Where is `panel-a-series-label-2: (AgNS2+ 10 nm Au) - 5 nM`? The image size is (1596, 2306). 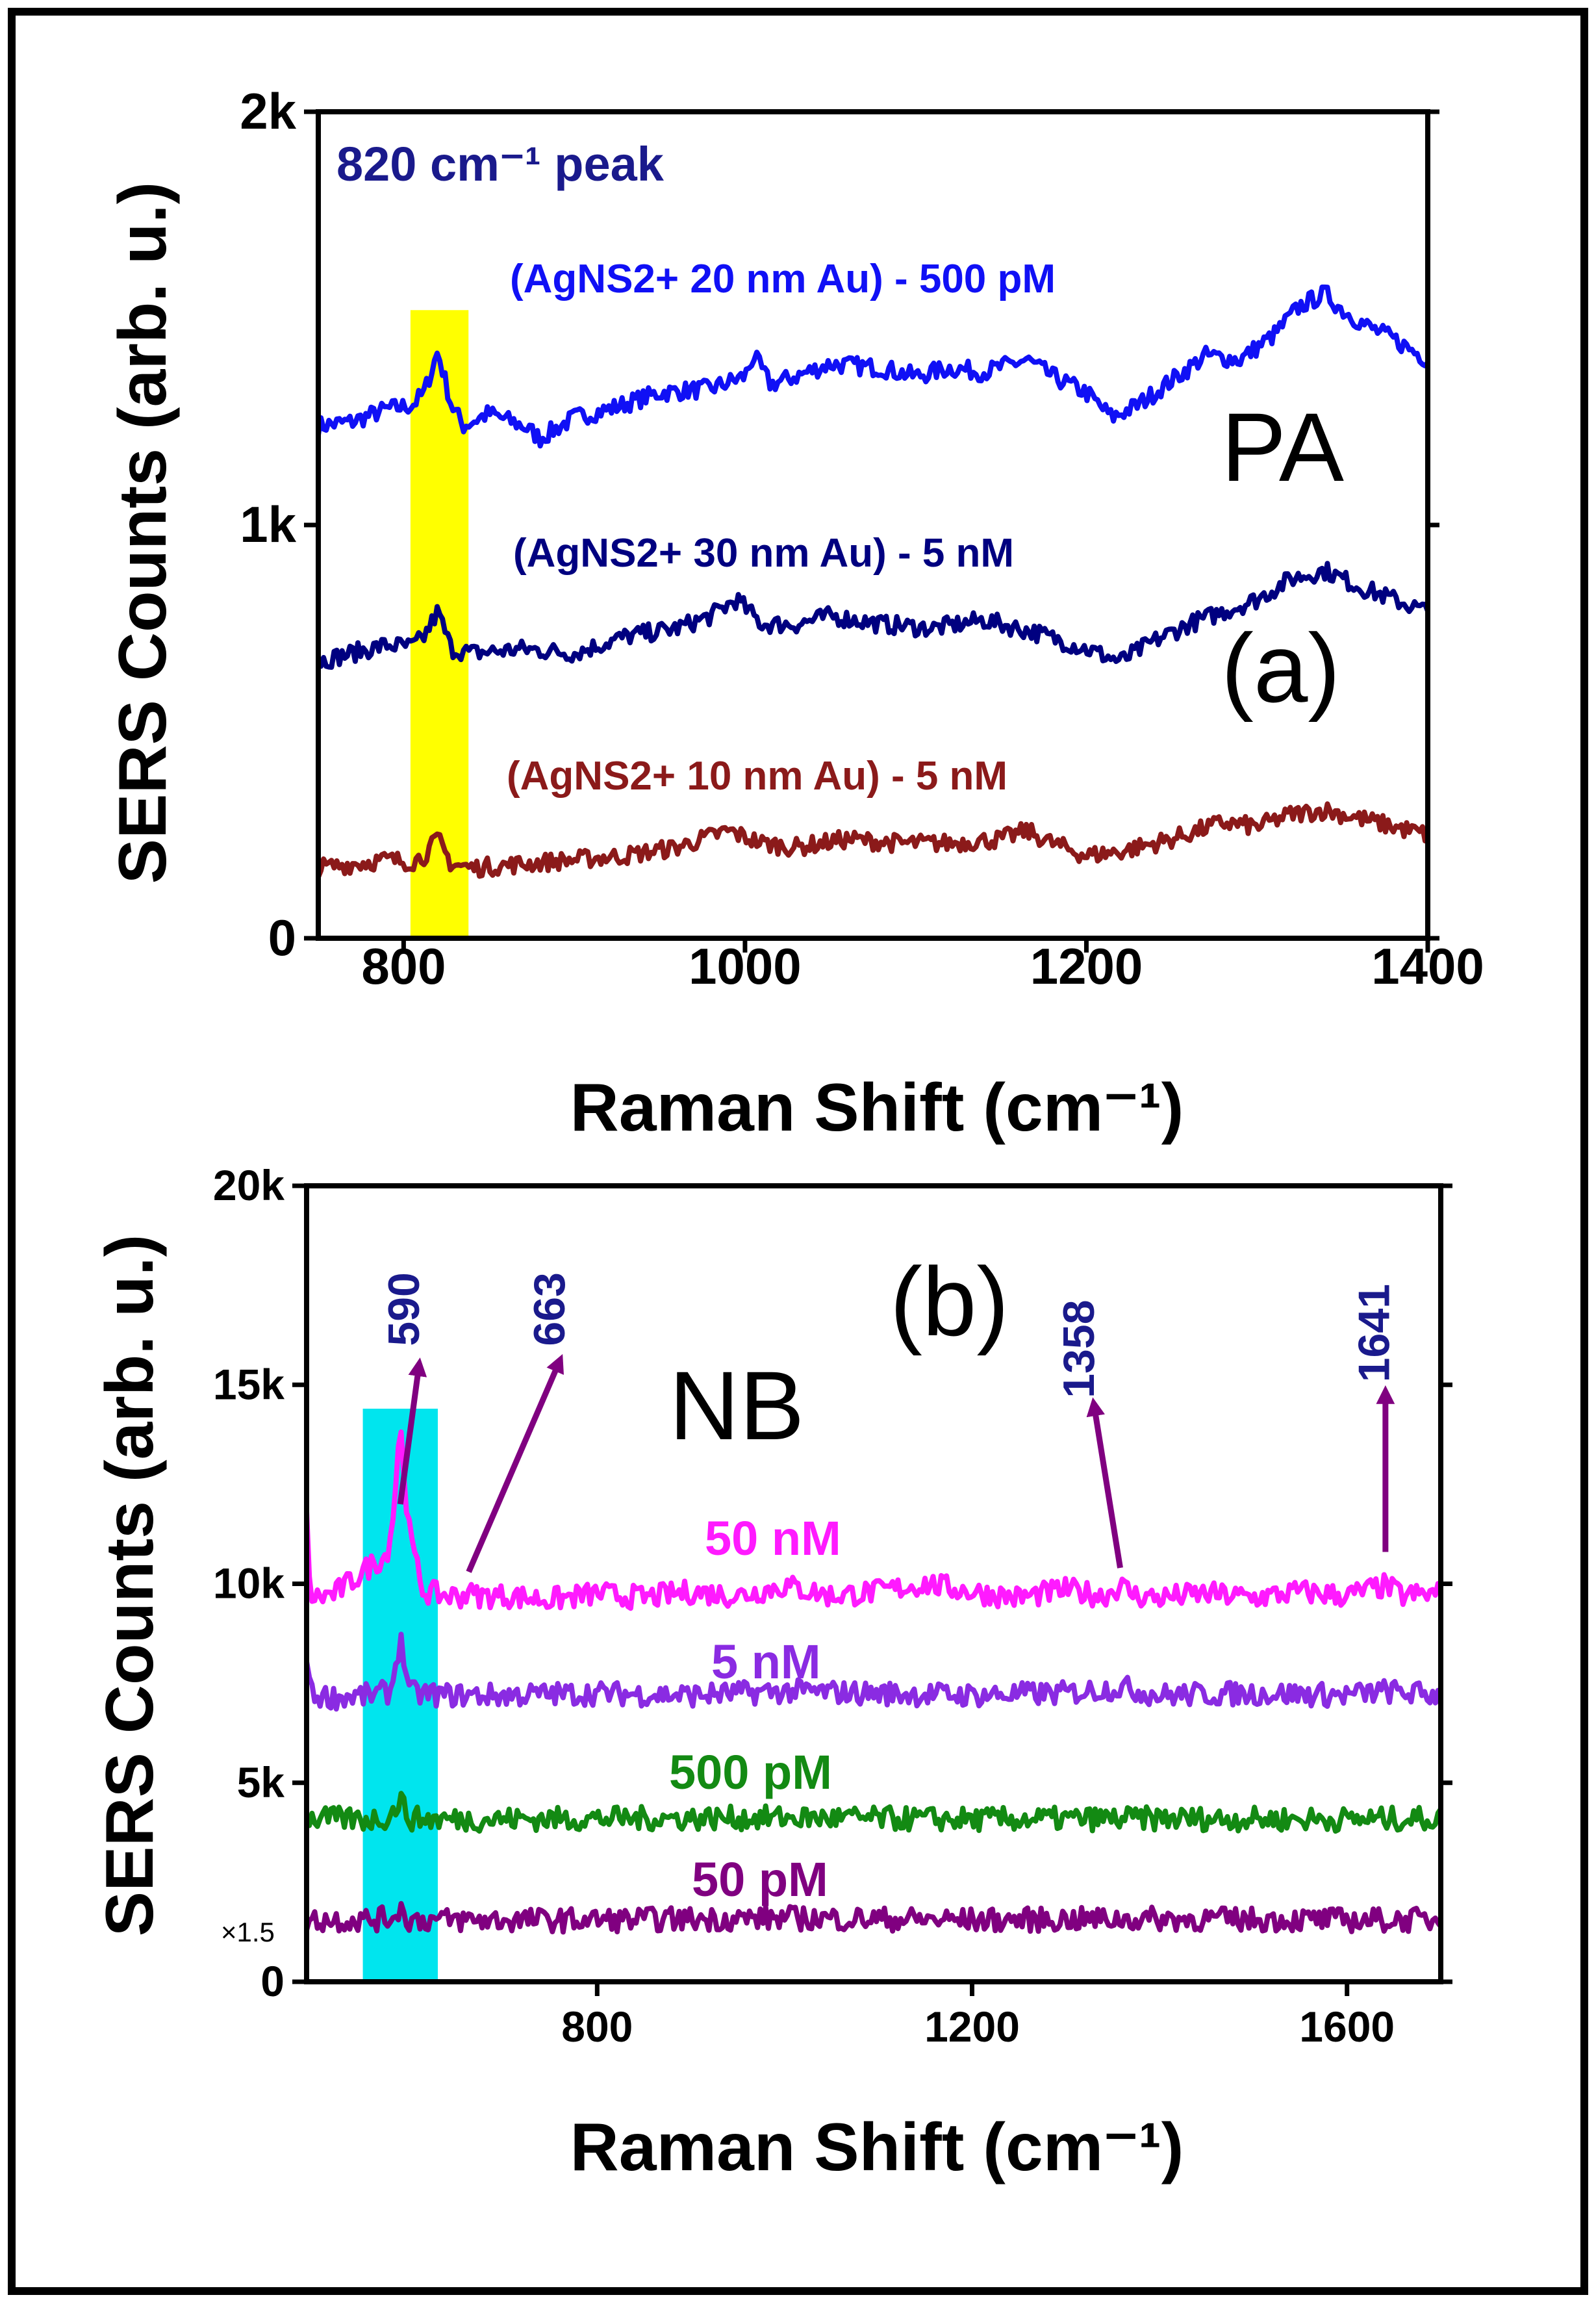 panel-a-series-label-2: (AgNS2+ 10 nm Au) - 5 nM is located at coordinates (757, 776).